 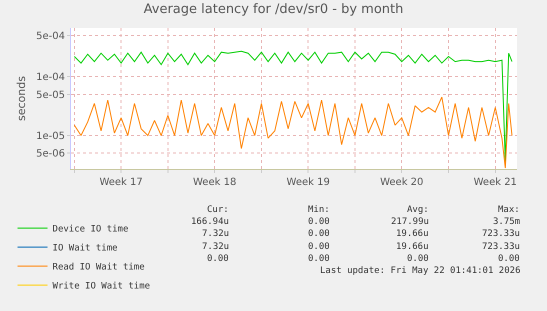 What do you see at coordinates (50, 136) in the screenshot?
I see `y-tick-label: 1e-05` at bounding box center [50, 136].